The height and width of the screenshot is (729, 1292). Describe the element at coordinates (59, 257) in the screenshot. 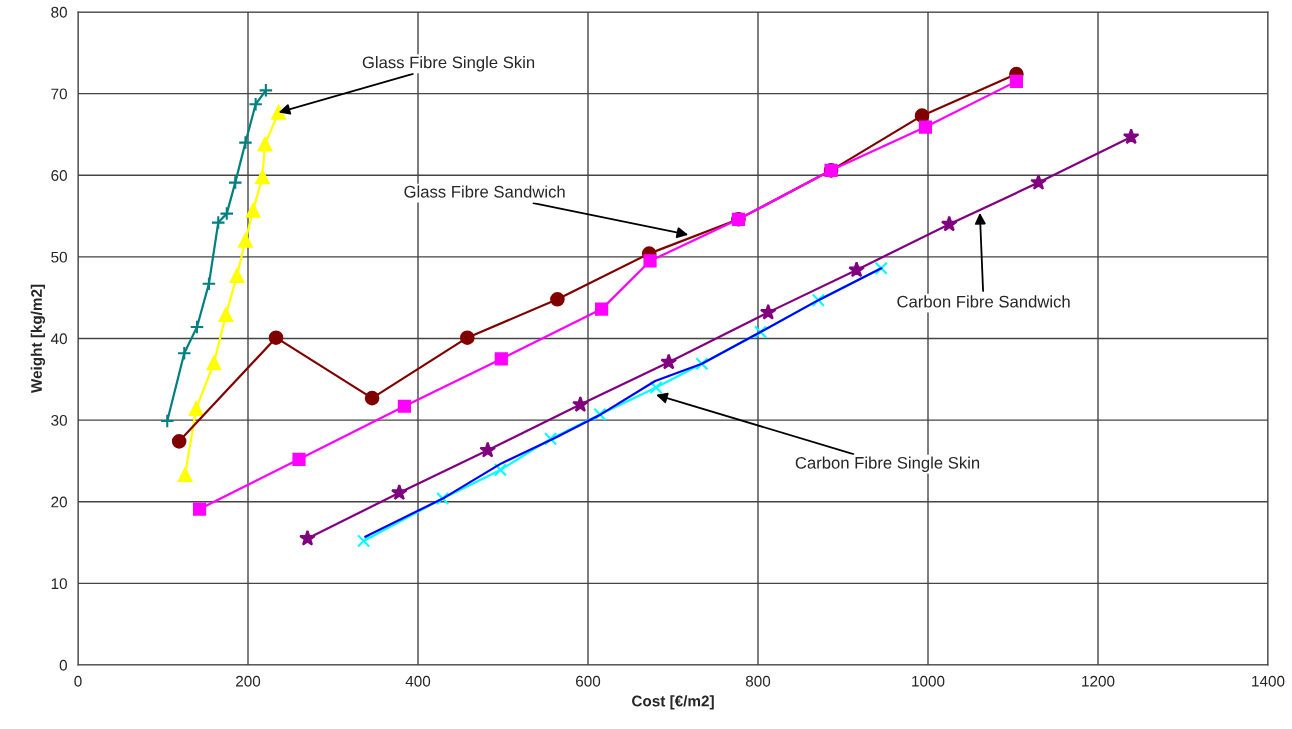

I see `y-tick-label: 50` at that location.